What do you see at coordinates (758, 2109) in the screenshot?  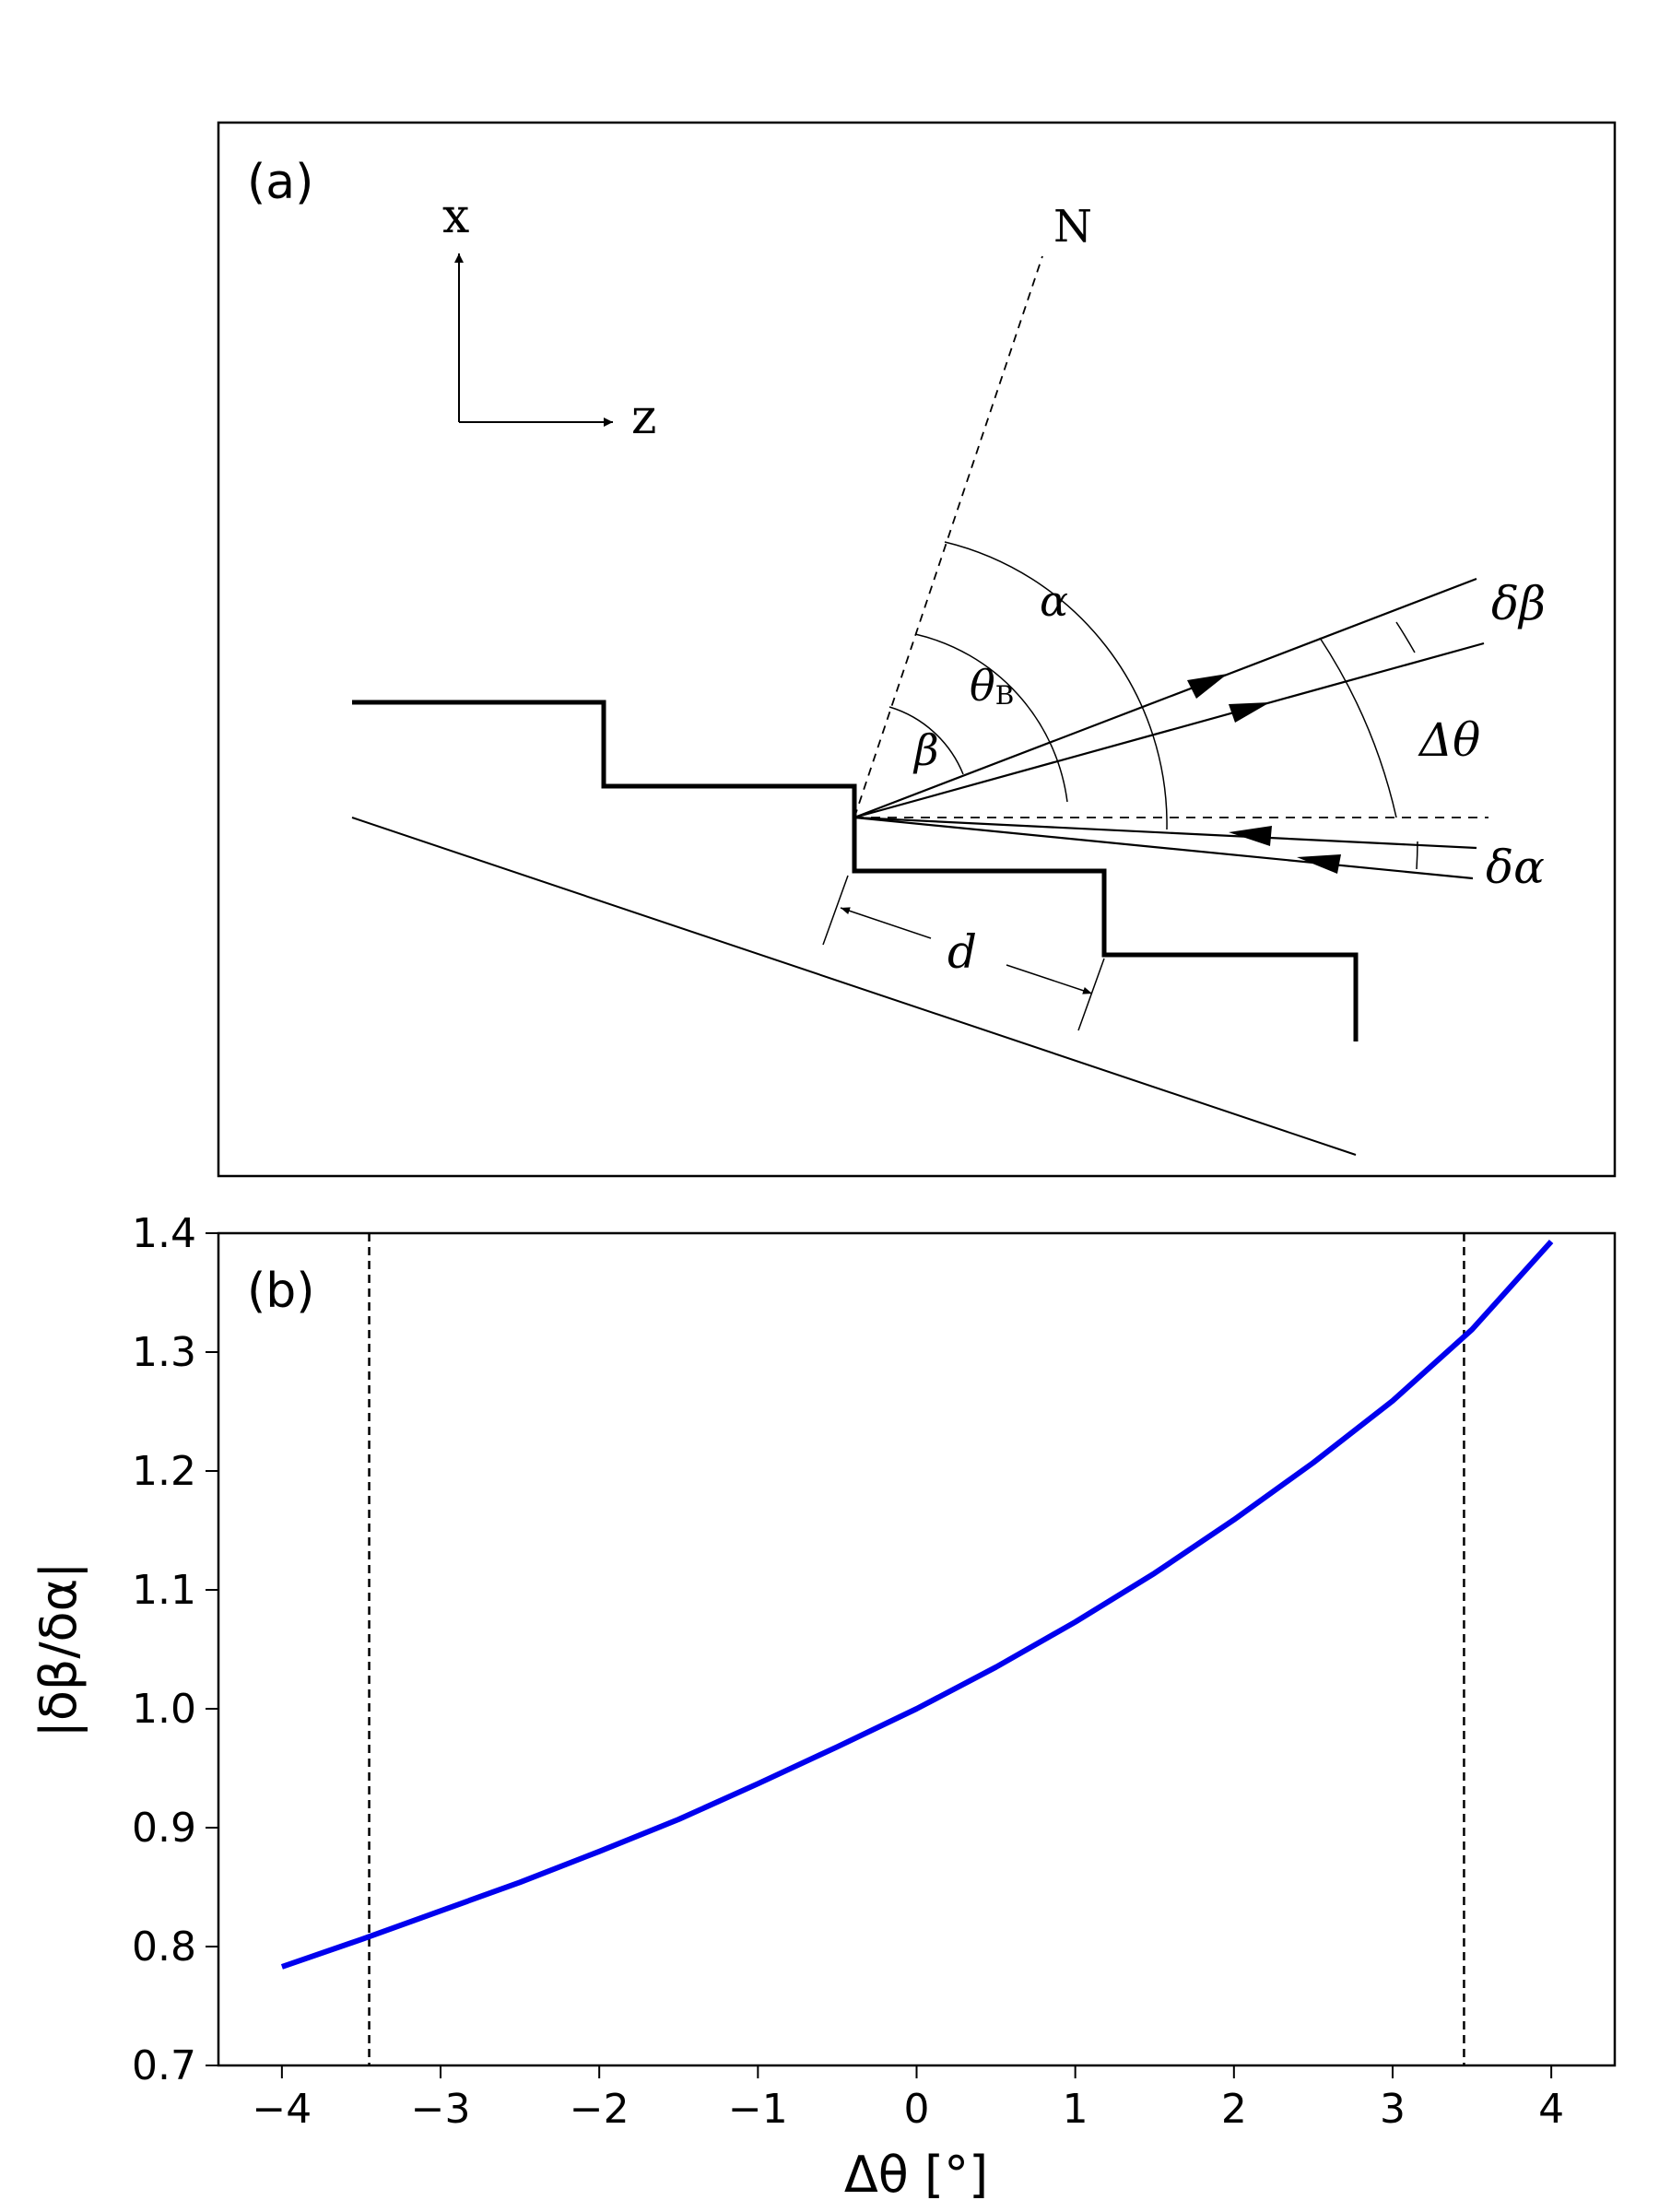 I see `x-tick-label: −1` at bounding box center [758, 2109].